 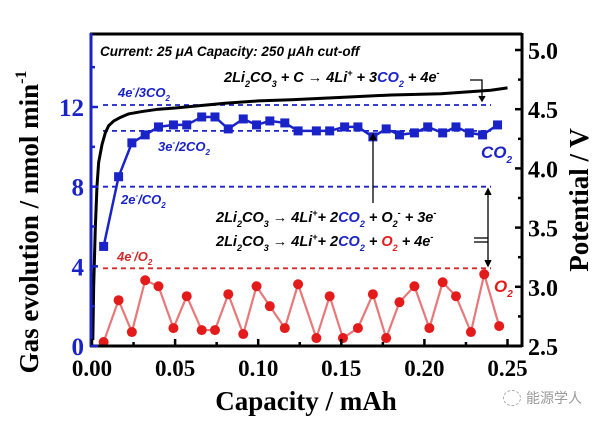 What do you see at coordinates (579, 200) in the screenshot?
I see `y-right-axis-title-text: Potential / V` at bounding box center [579, 200].